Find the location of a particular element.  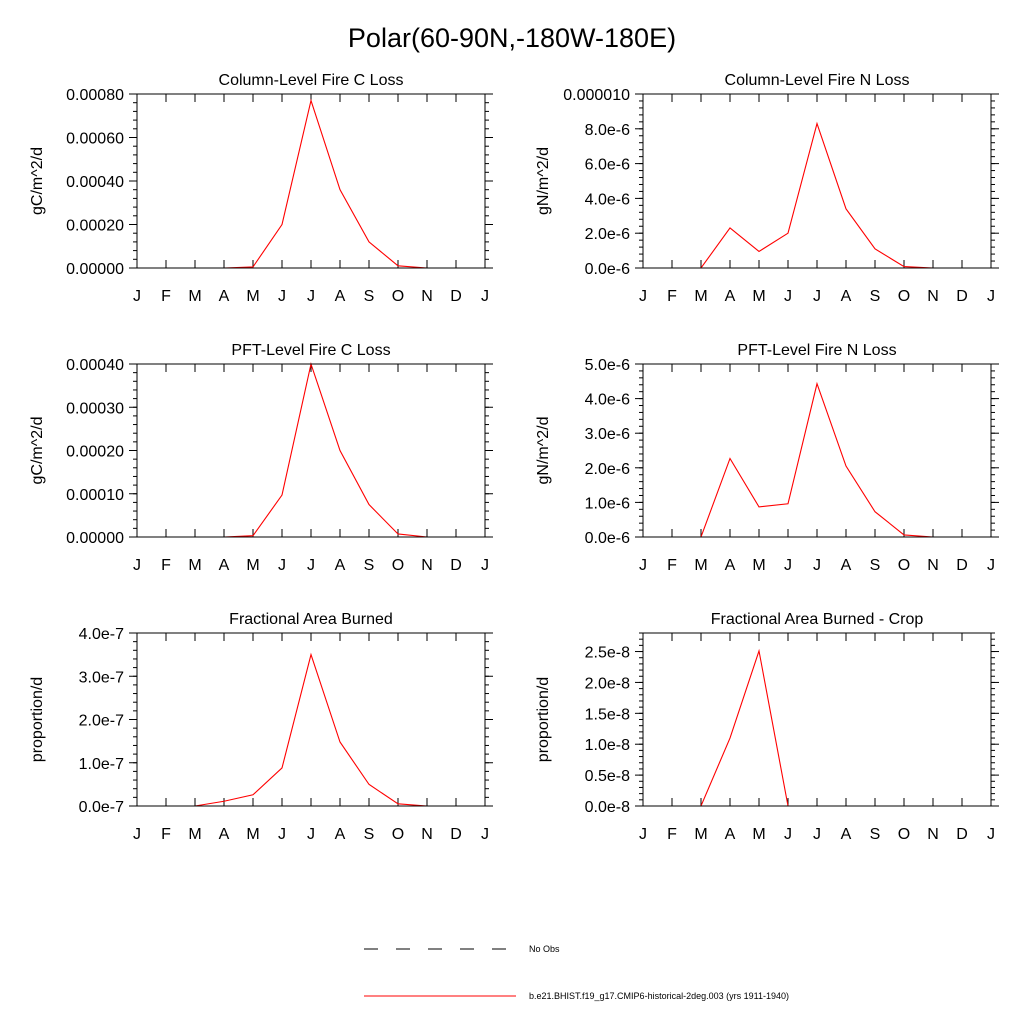

y-tick-label: 6.0e-6 is located at coordinates (607, 165).